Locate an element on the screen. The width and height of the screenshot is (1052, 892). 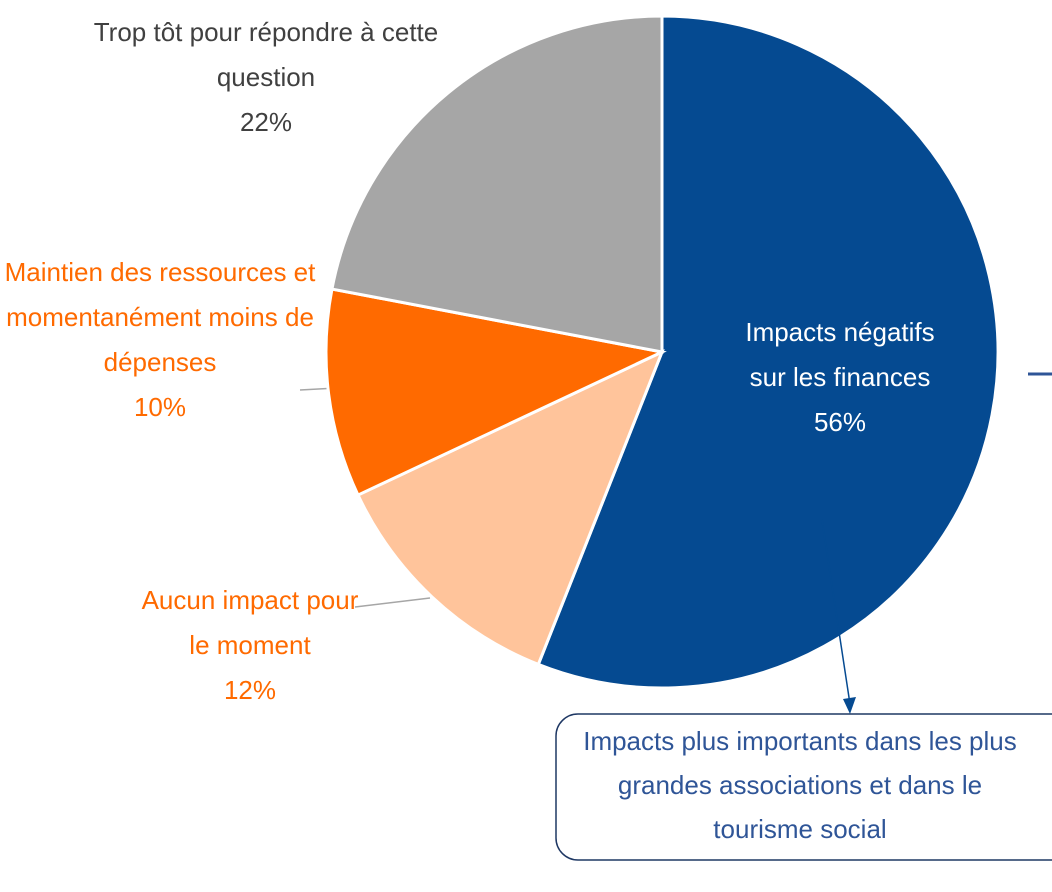
category-name: Trop tôt pour répondre à cette question is located at coordinates (266, 54).